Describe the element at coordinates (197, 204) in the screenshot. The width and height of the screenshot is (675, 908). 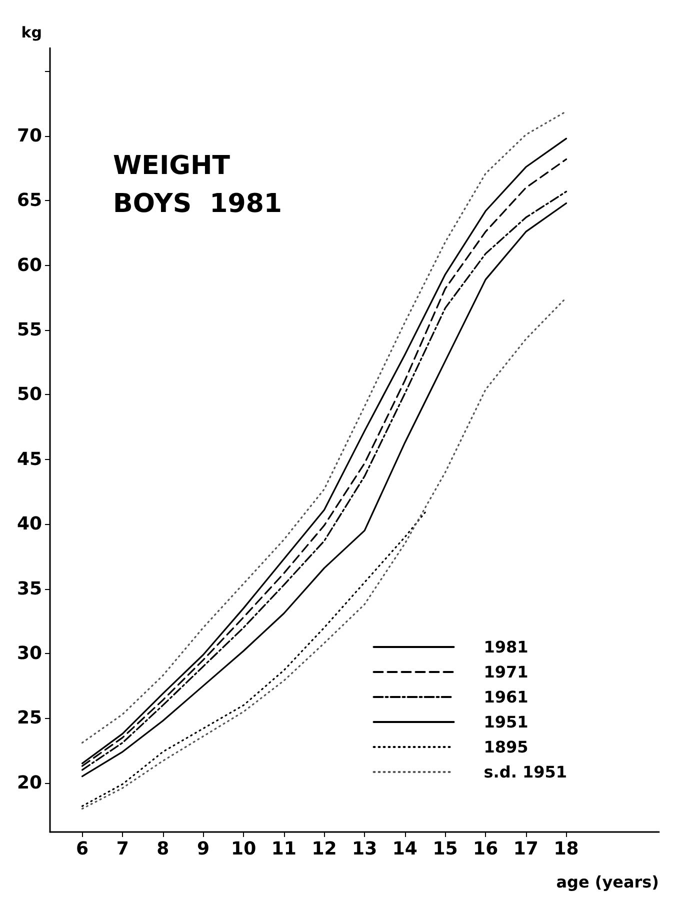
I see `text: BOYS 1981` at that location.